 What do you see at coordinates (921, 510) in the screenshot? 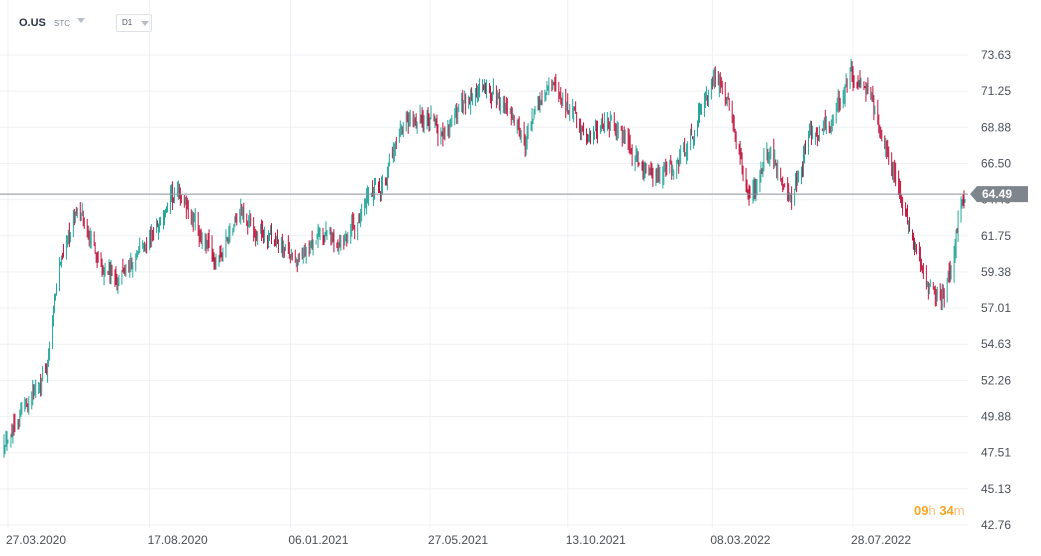
I see `countdown-hours: 09` at bounding box center [921, 510].